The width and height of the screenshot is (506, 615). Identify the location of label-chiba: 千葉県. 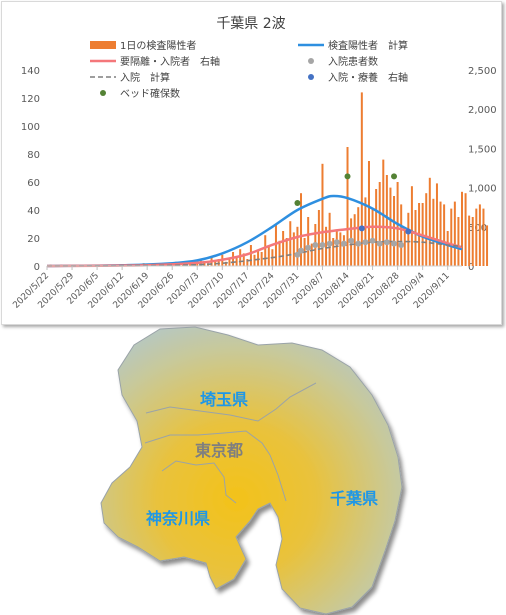
(354, 498).